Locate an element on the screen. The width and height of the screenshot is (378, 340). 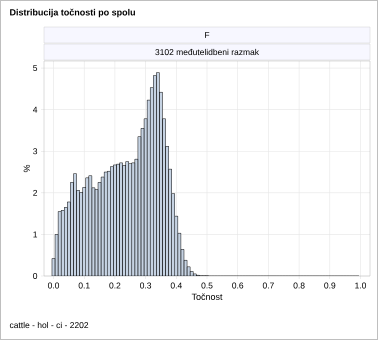
x-tick-label: 0.1 is located at coordinates (84, 285).